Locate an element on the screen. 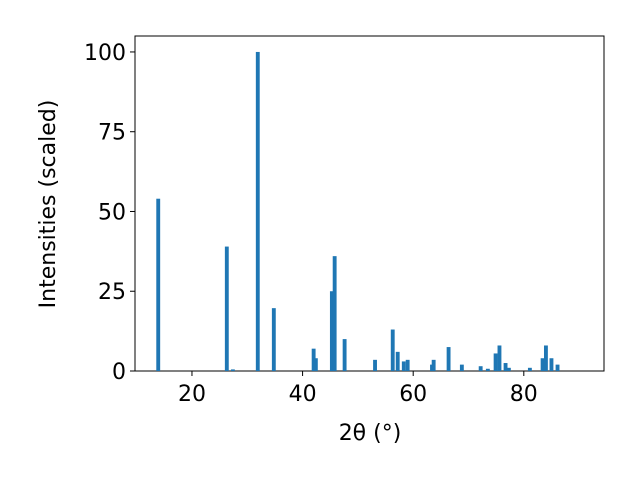  x-tick-label: 20 is located at coordinates (192, 394).